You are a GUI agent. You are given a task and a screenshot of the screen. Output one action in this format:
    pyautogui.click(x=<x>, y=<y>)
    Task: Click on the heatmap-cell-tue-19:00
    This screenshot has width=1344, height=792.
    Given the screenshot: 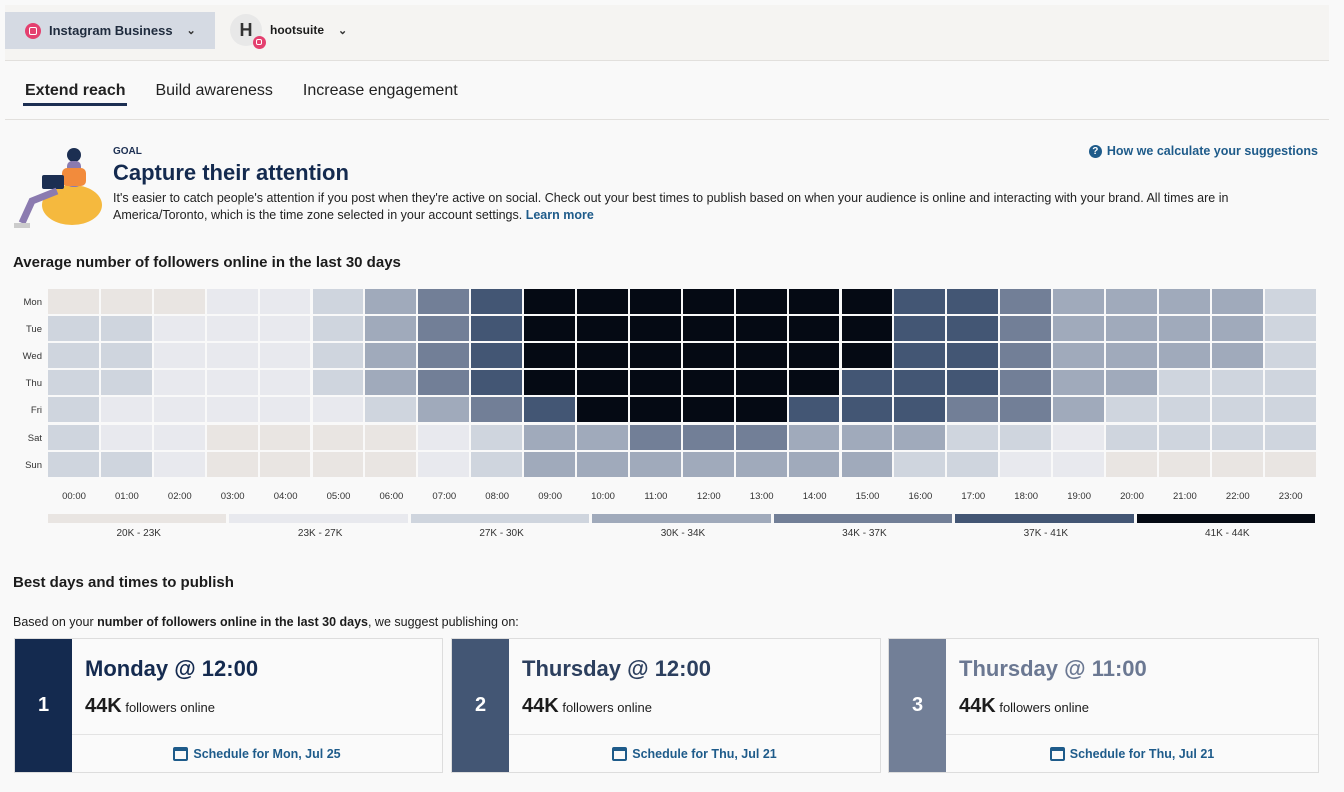 What is the action you would take?
    pyautogui.click(x=1078, y=329)
    